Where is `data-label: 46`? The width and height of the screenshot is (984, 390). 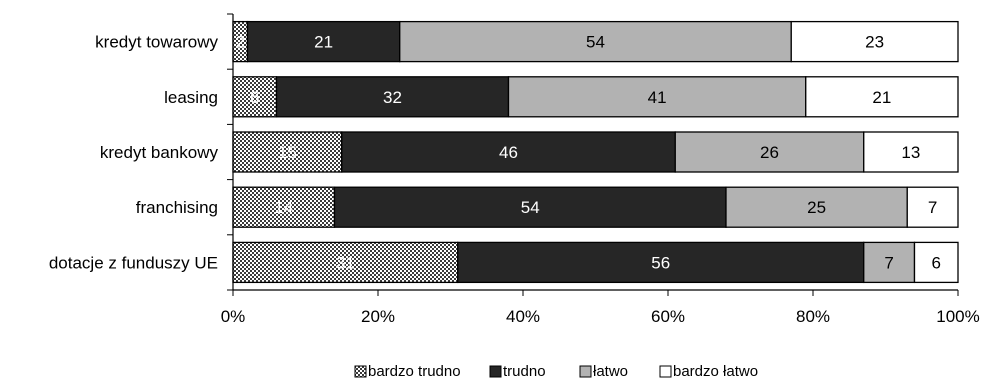
data-label: 46 is located at coordinates (508, 152).